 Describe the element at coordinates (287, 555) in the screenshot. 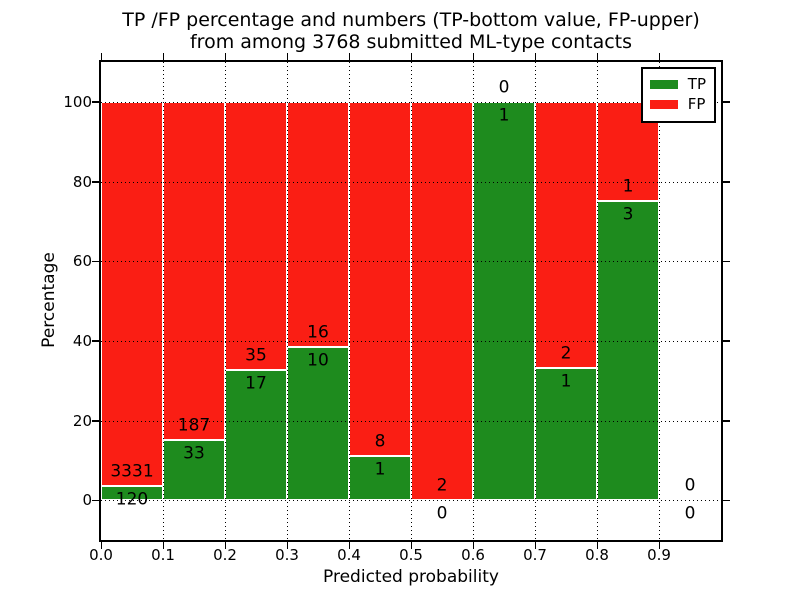

I see `x-tick-label: 0.3` at that location.